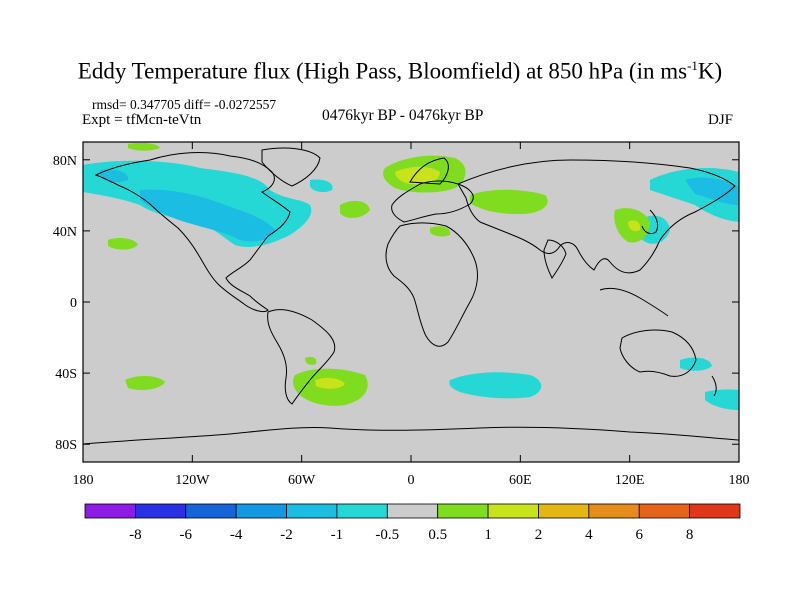  What do you see at coordinates (690, 535) in the screenshot?
I see `colorbar-label: 8` at bounding box center [690, 535].